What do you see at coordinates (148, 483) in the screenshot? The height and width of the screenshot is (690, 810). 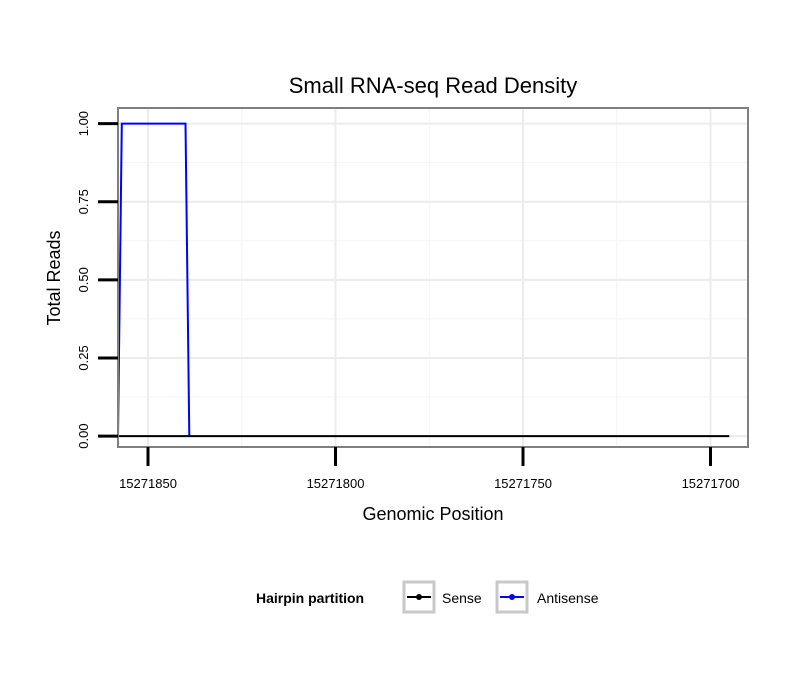 I see `x-tick-label: 15271850` at bounding box center [148, 483].